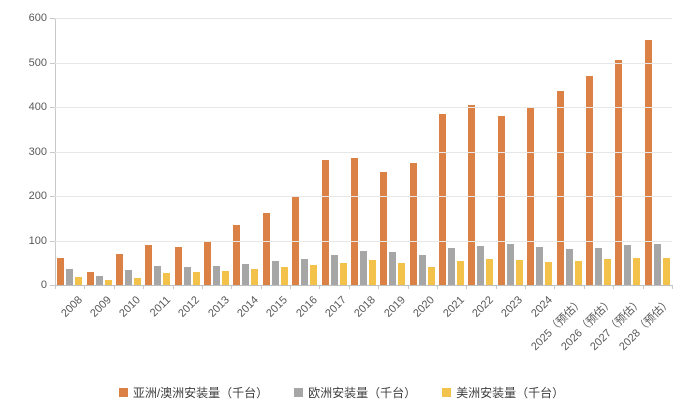  I want to click on x-axis-tick-label: 2017, so click(336, 307).